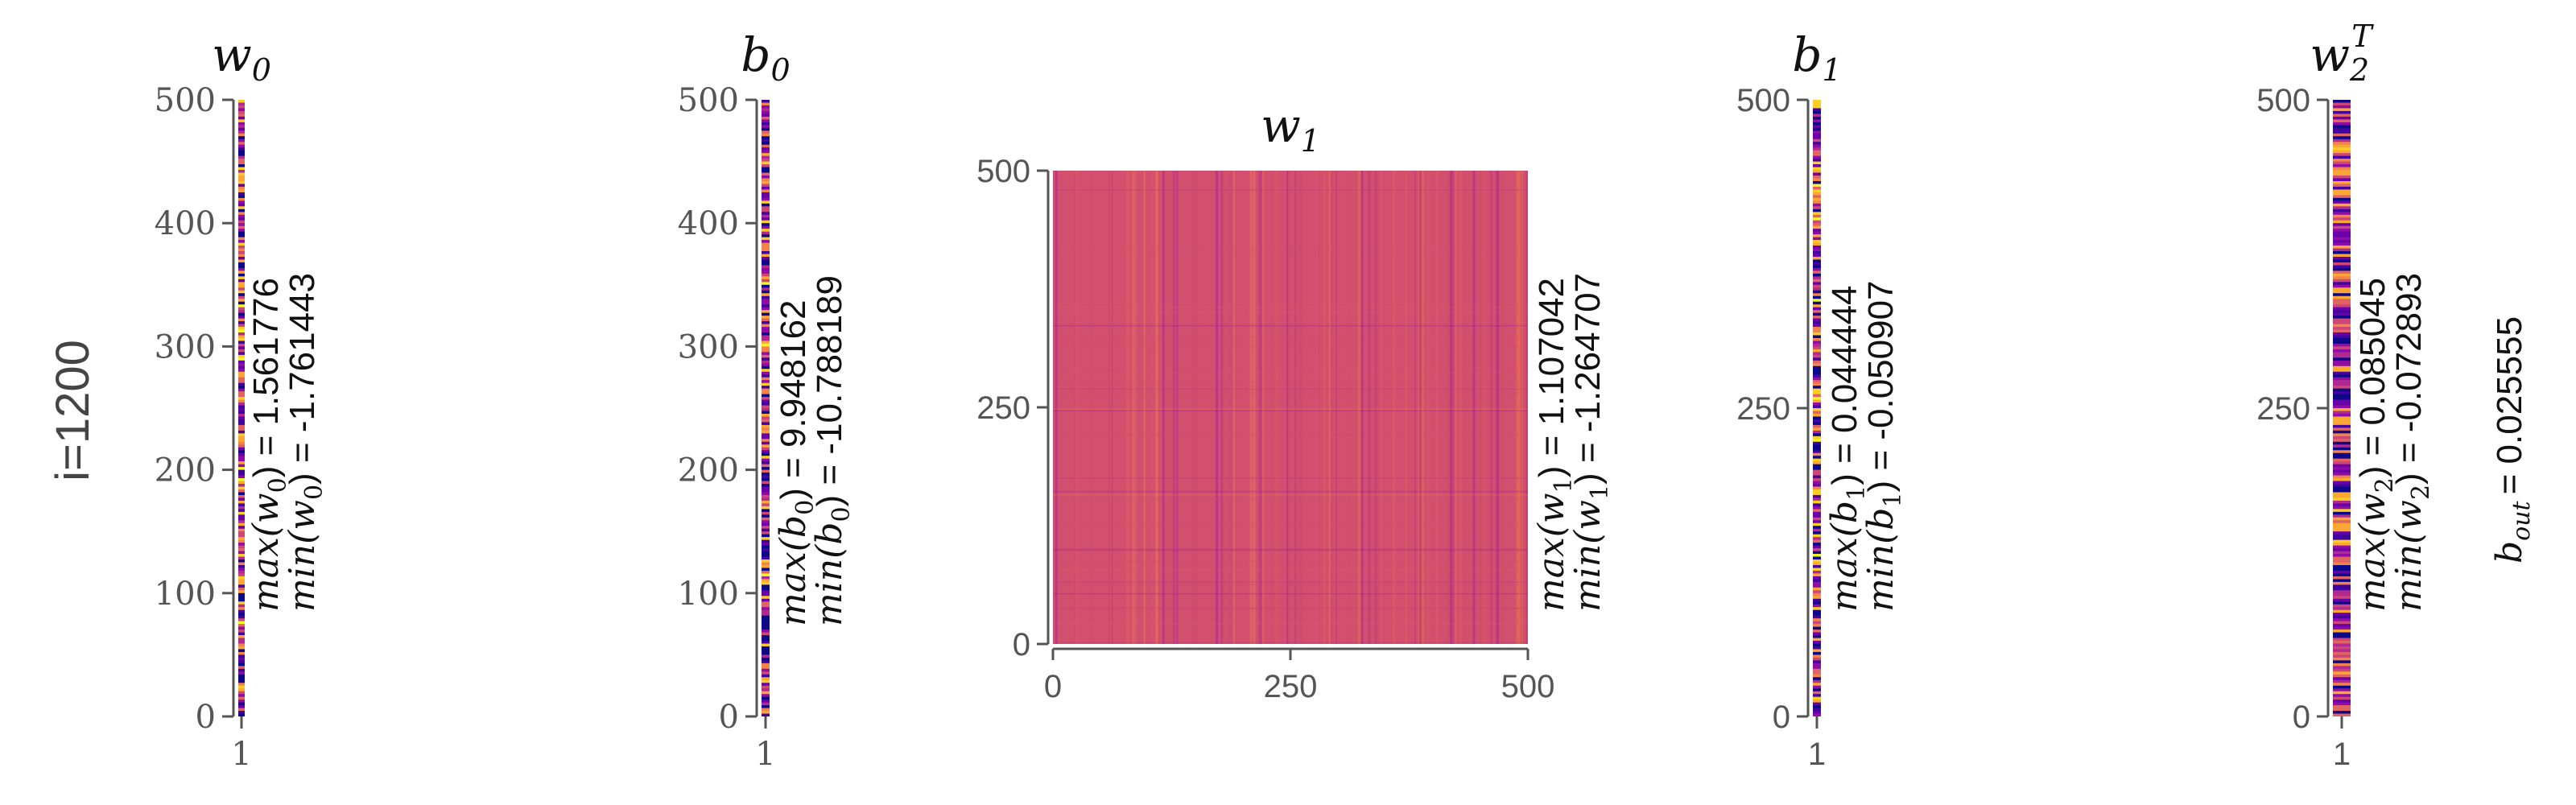  What do you see at coordinates (1003, 171) in the screenshot?
I see `y-tick-label: 500` at bounding box center [1003, 171].